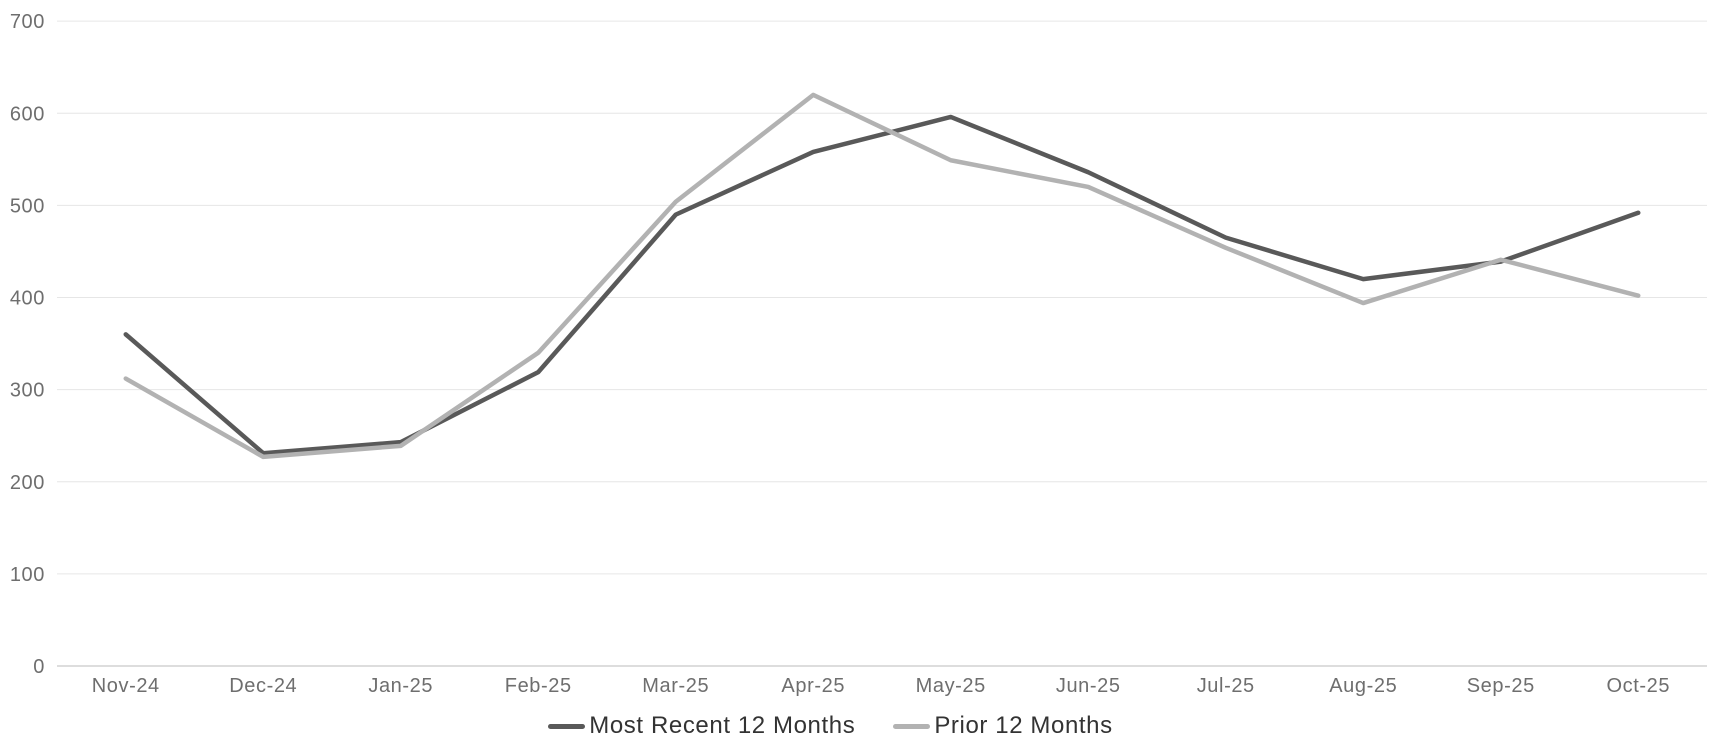  What do you see at coordinates (567, 726) in the screenshot?
I see `legend-line-swatch-dark` at bounding box center [567, 726].